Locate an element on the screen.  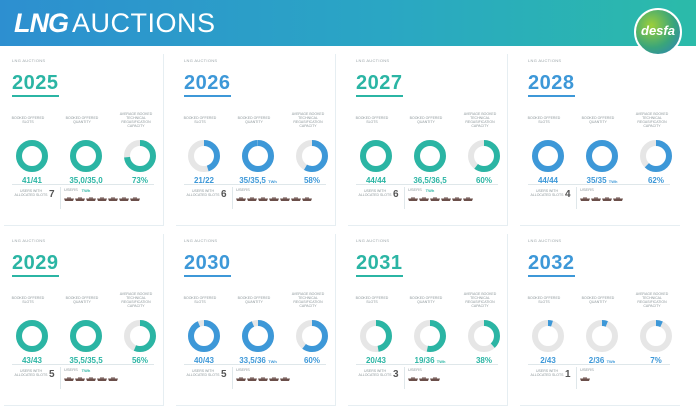
ring-track is located at coordinates (602, 336).